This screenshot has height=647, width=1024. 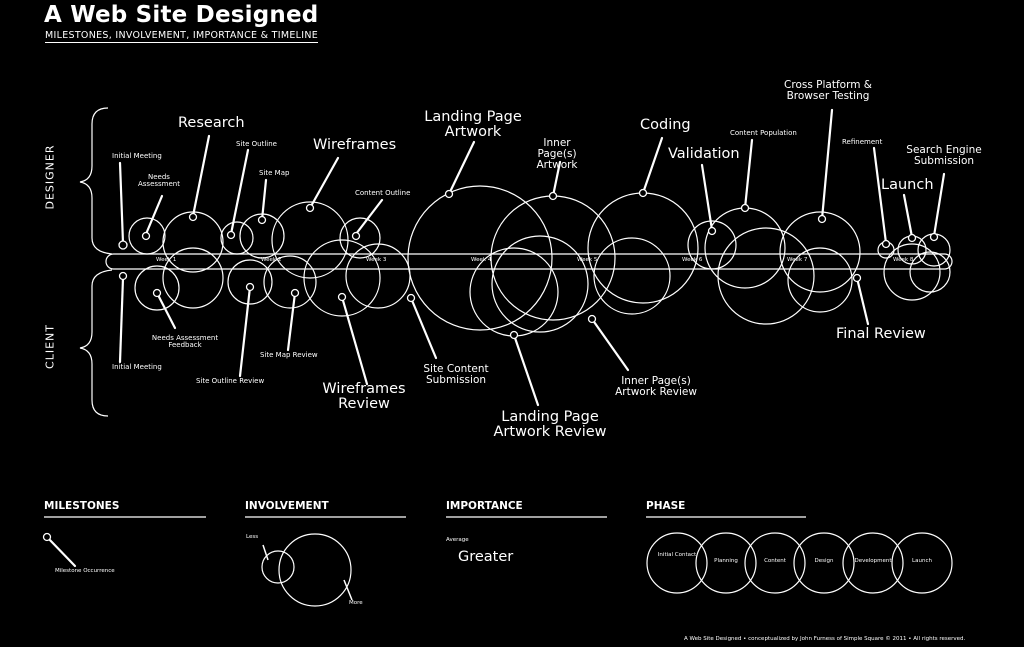 I want to click on label-client-wireframes-review: Wireframes Review, so click(x=364, y=397).